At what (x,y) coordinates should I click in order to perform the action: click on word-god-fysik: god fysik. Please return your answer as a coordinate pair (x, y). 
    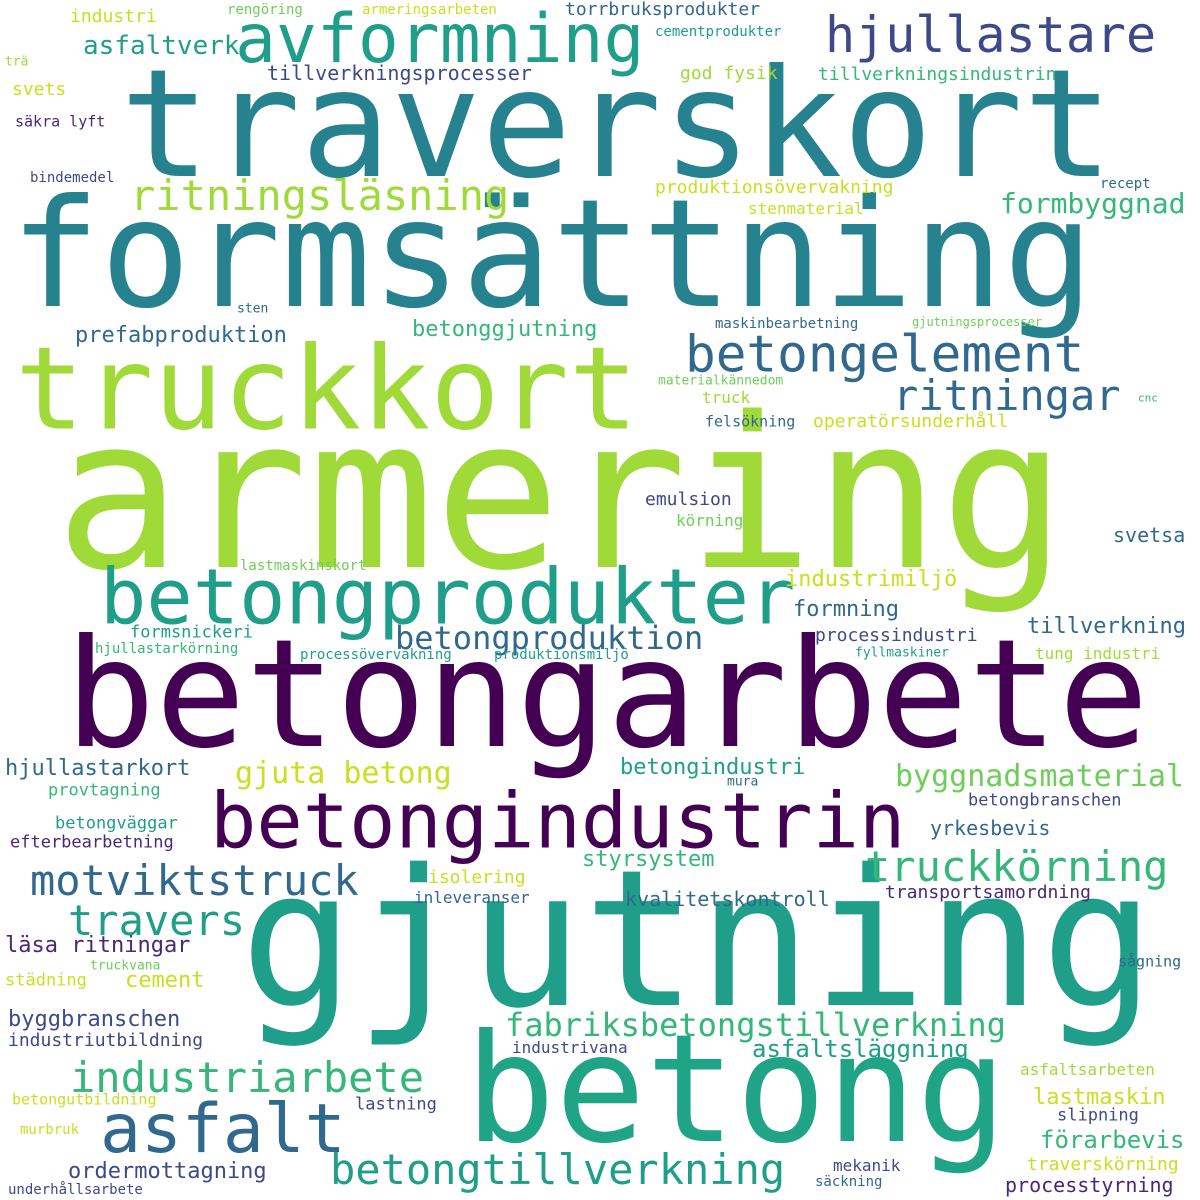
    Looking at the image, I should click on (729, 73).